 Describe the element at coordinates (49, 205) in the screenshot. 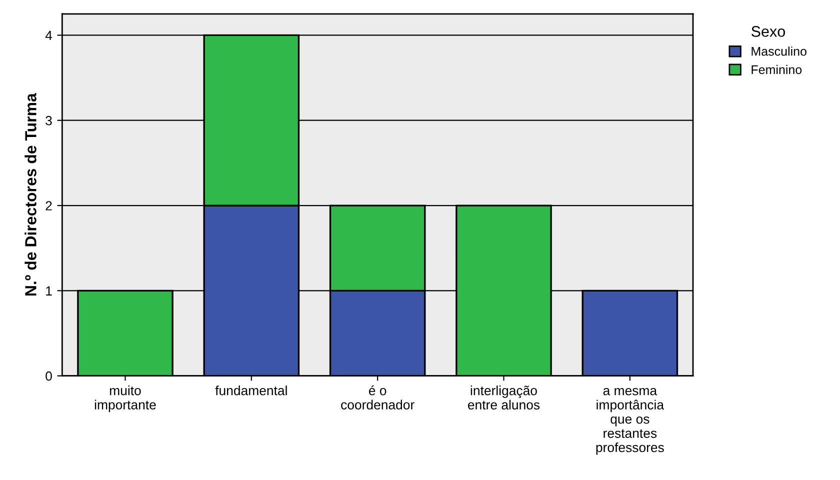

I see `y-tick-label: 2` at that location.